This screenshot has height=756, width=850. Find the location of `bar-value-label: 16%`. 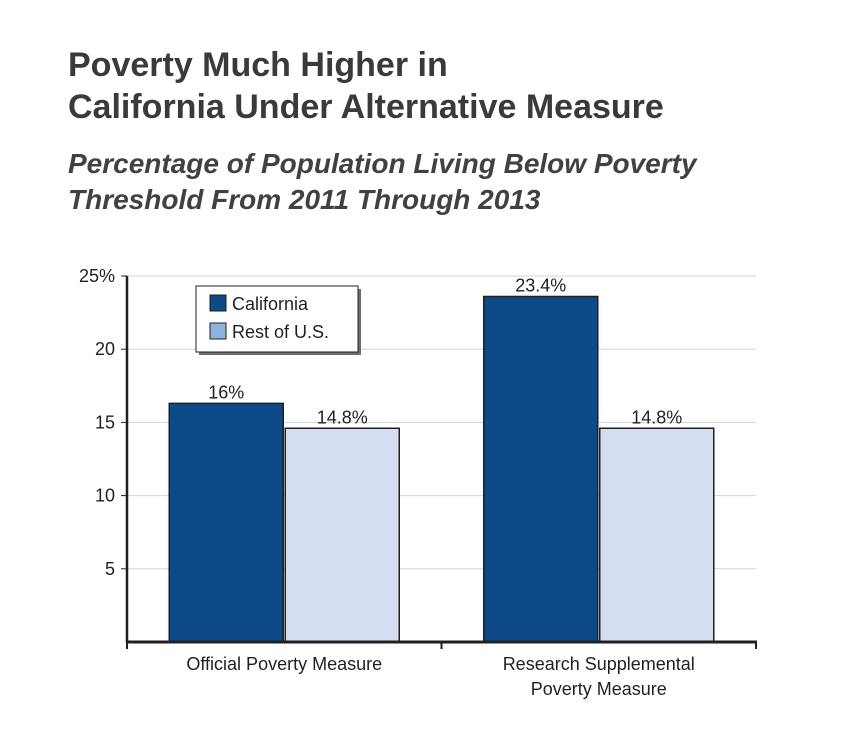

bar-value-label: 16% is located at coordinates (226, 392).